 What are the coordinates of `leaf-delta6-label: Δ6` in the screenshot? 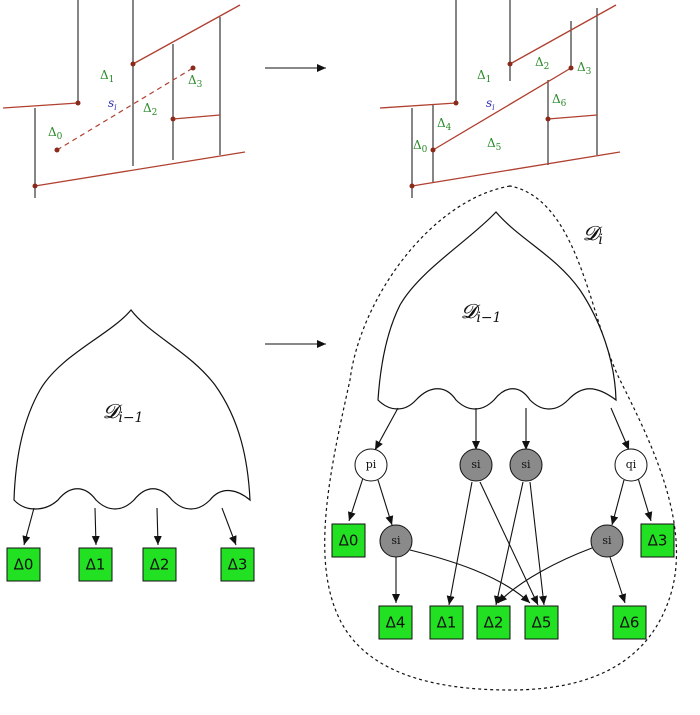 It's located at (630, 623).